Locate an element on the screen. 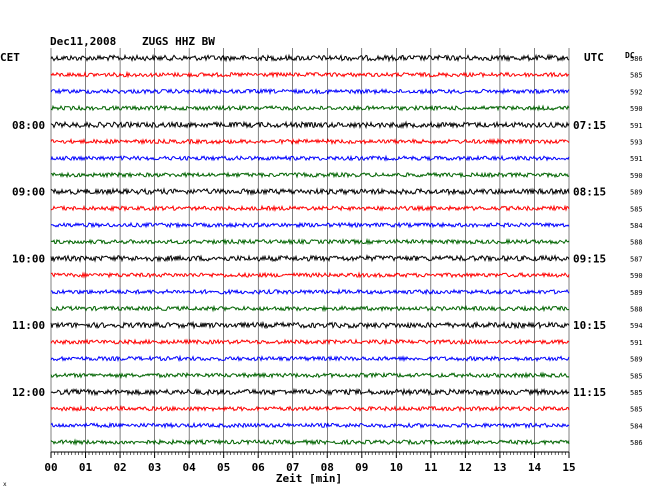 This screenshot has width=650, height=494. cet-hour-label: 12:00 is located at coordinates (28, 392).